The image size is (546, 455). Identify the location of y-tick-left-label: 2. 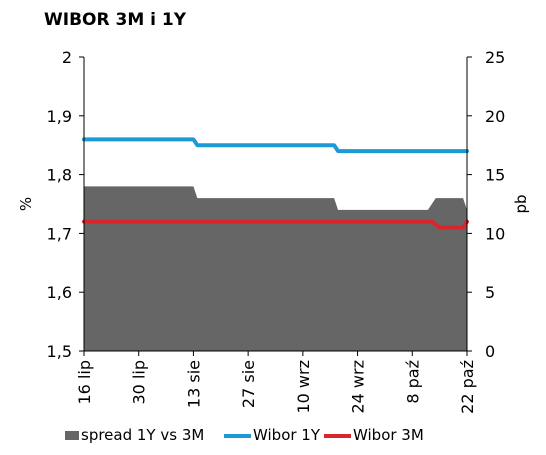
(67, 57).